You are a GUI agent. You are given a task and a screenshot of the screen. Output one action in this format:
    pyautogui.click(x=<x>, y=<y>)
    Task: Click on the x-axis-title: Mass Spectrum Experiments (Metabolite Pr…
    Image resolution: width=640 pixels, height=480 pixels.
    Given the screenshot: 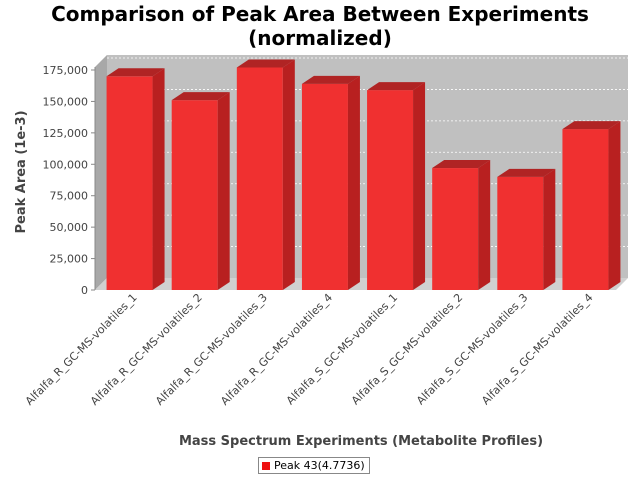 What is the action you would take?
    pyautogui.click(x=361, y=441)
    